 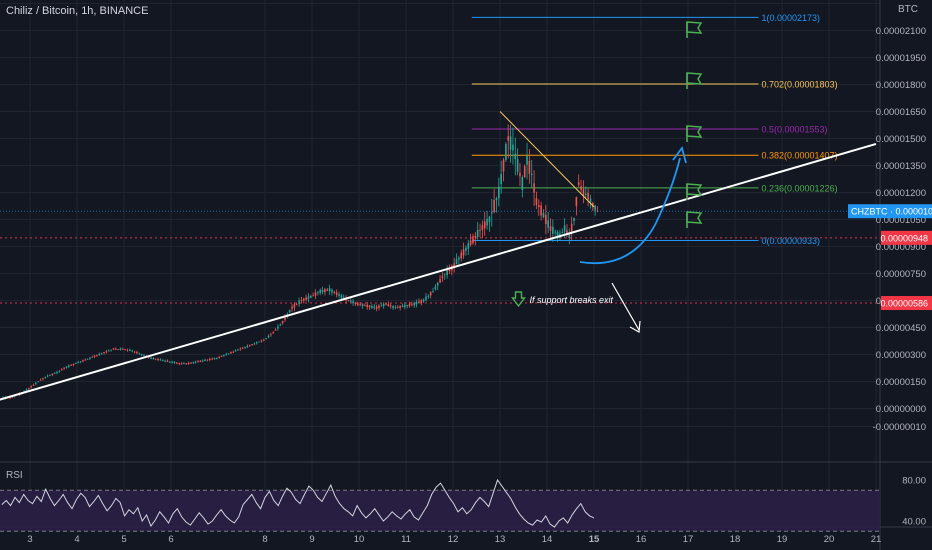 I want to click on rsi-band, so click(x=440, y=511).